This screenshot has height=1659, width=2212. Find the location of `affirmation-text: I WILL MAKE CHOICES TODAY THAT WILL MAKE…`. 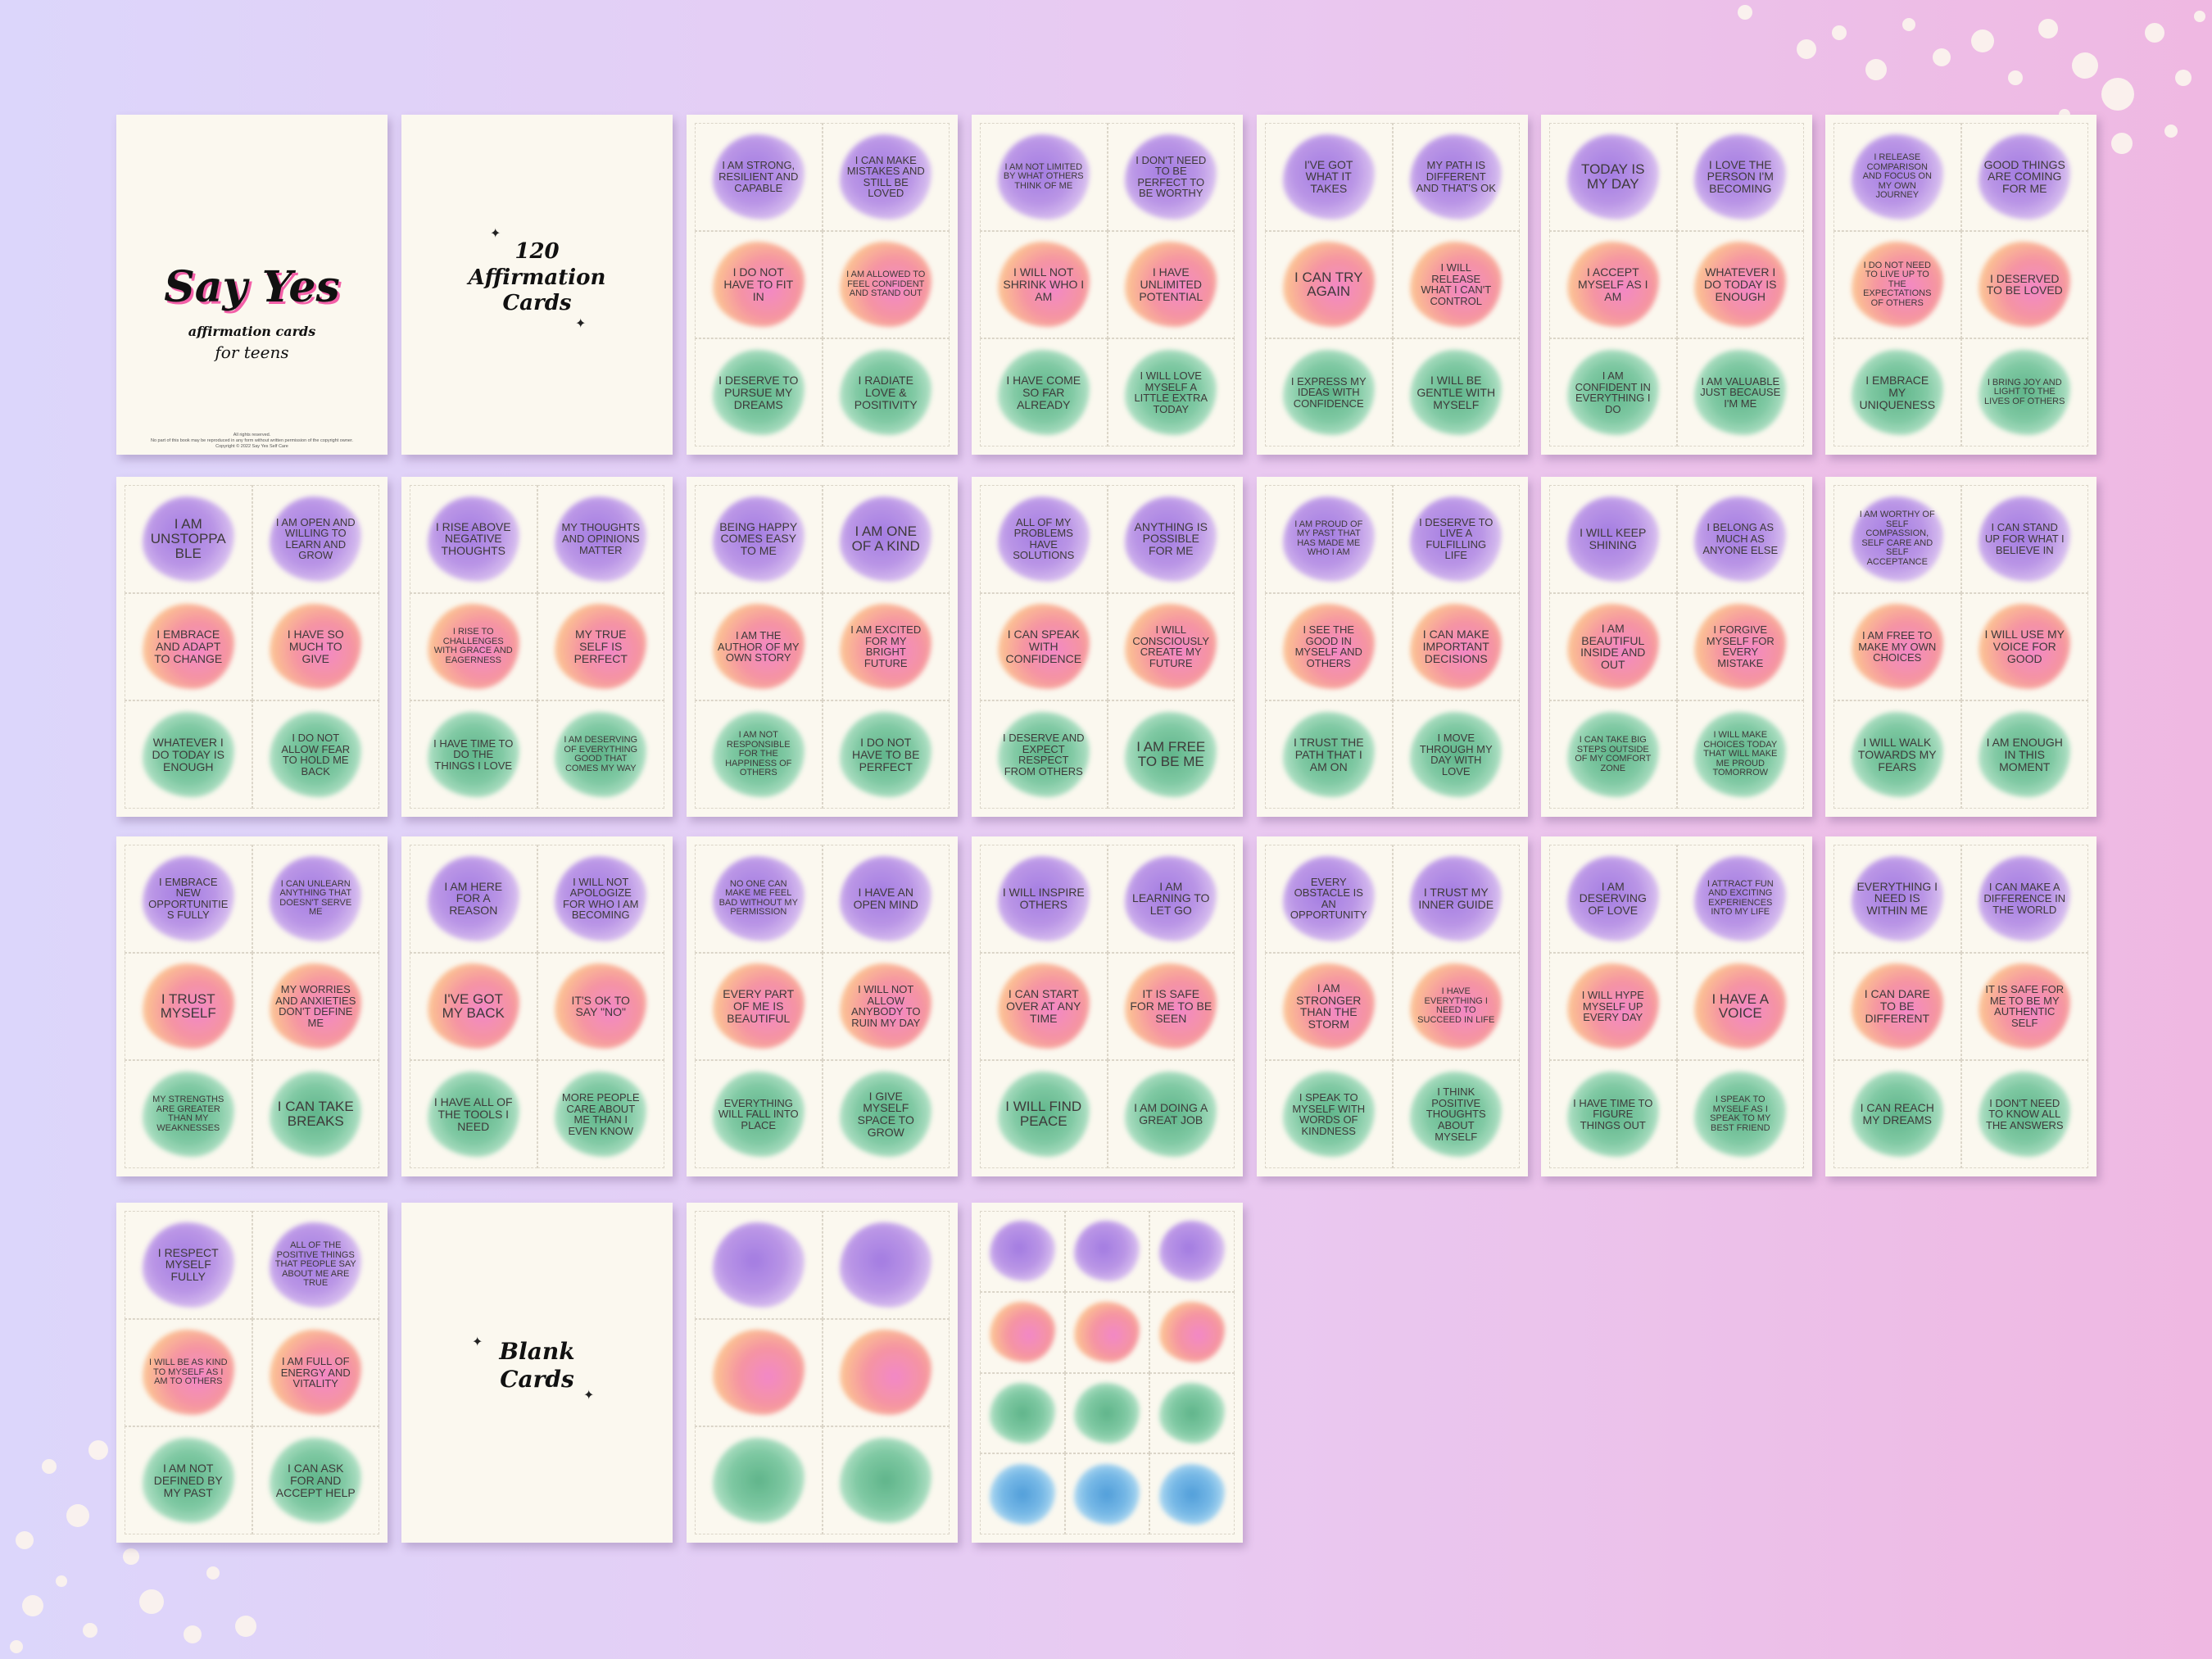

affirmation-text: I WILL MAKE CHOICES TODAY THAT WILL MAKE… is located at coordinates (1740, 754).